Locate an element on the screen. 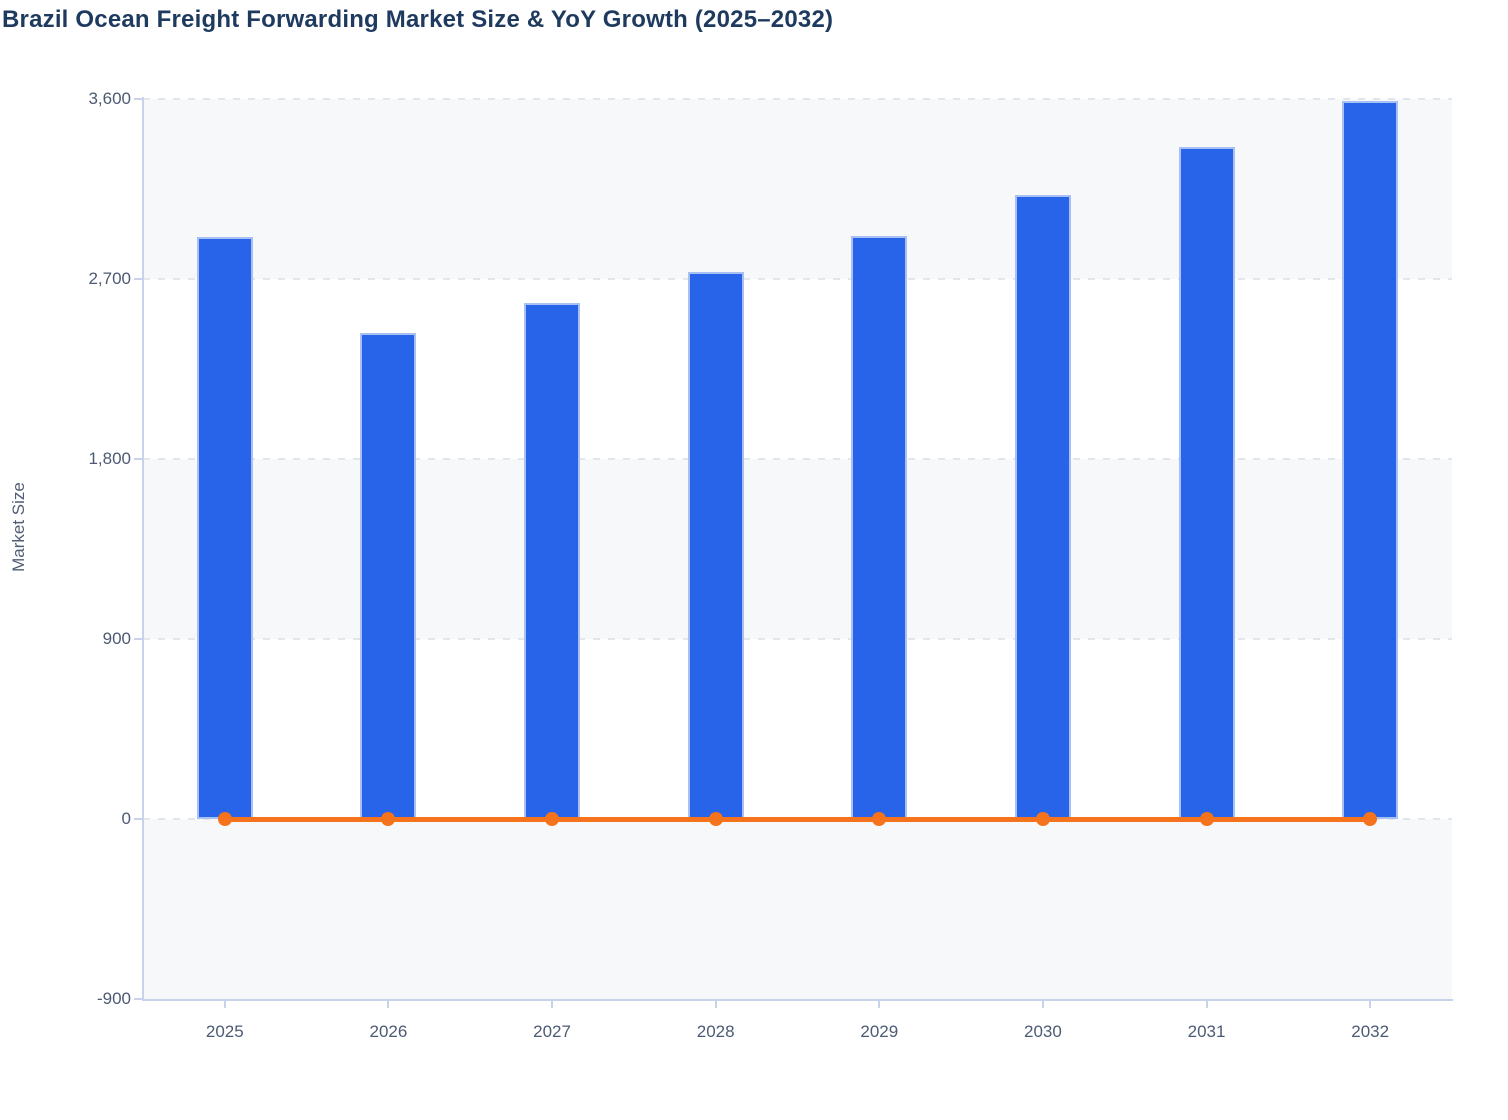 This screenshot has width=1508, height=1120. bar-2028 is located at coordinates (715, 545).